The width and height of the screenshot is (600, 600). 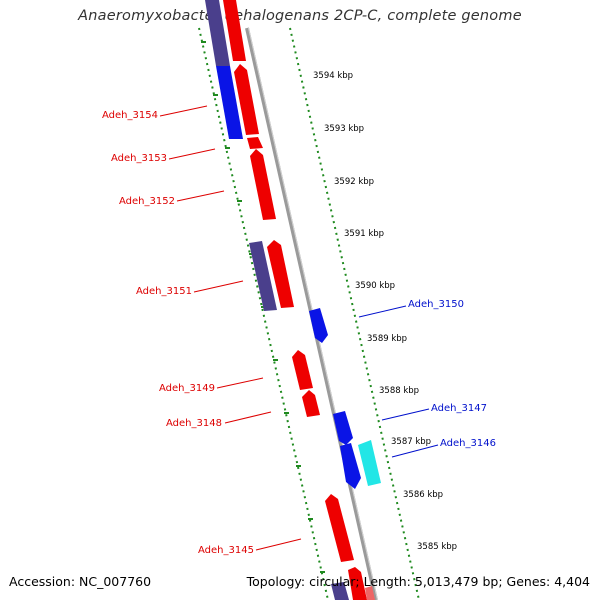 I want to click on gene-bar-bottom-purple, so click(x=340, y=591).